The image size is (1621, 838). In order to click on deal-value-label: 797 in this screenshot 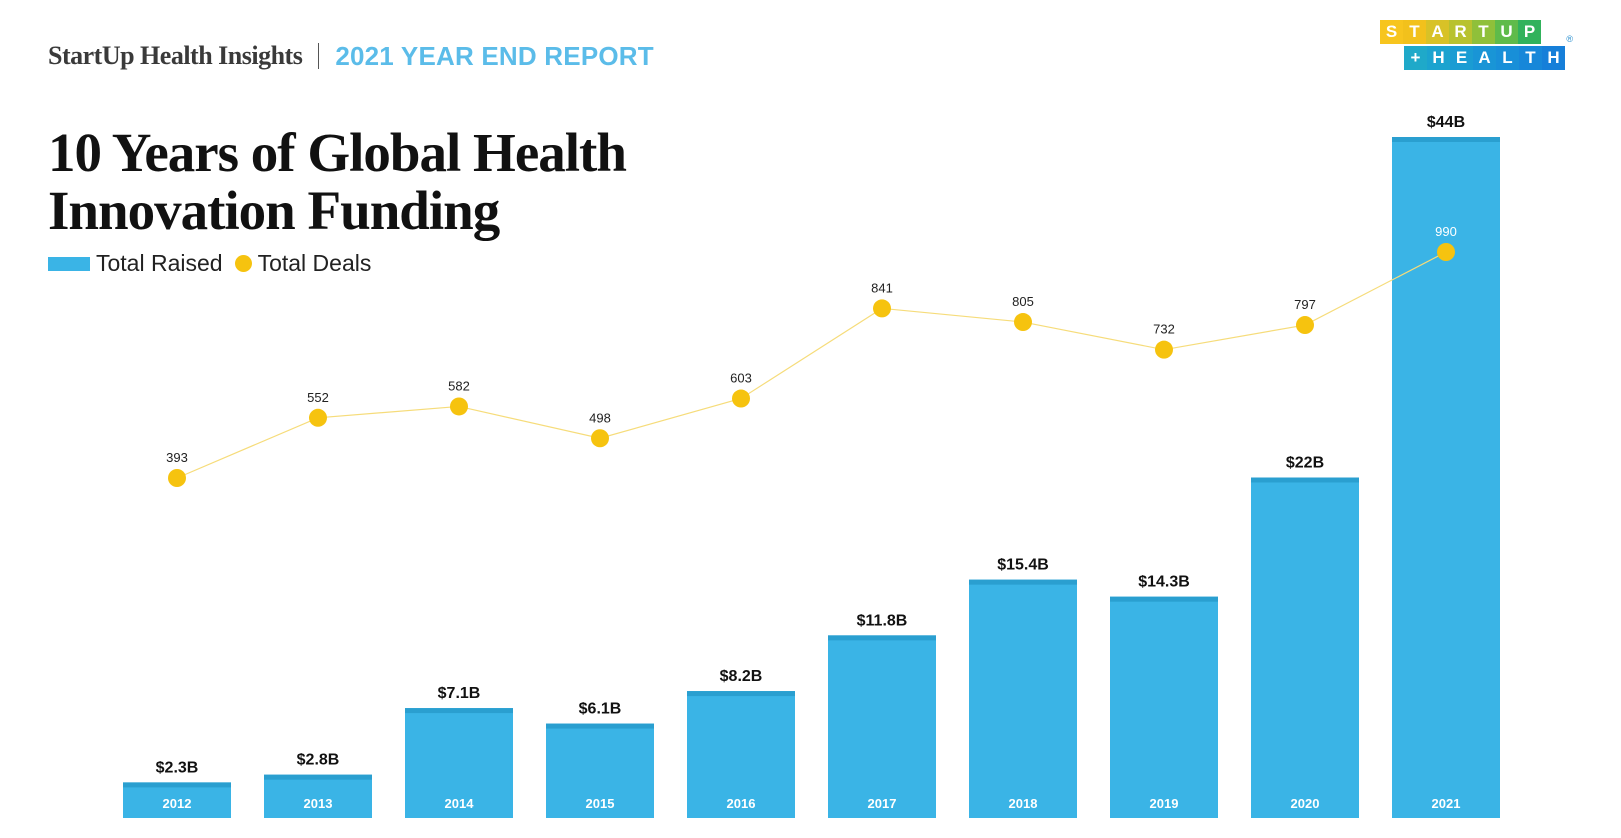, I will do `click(1305, 304)`.